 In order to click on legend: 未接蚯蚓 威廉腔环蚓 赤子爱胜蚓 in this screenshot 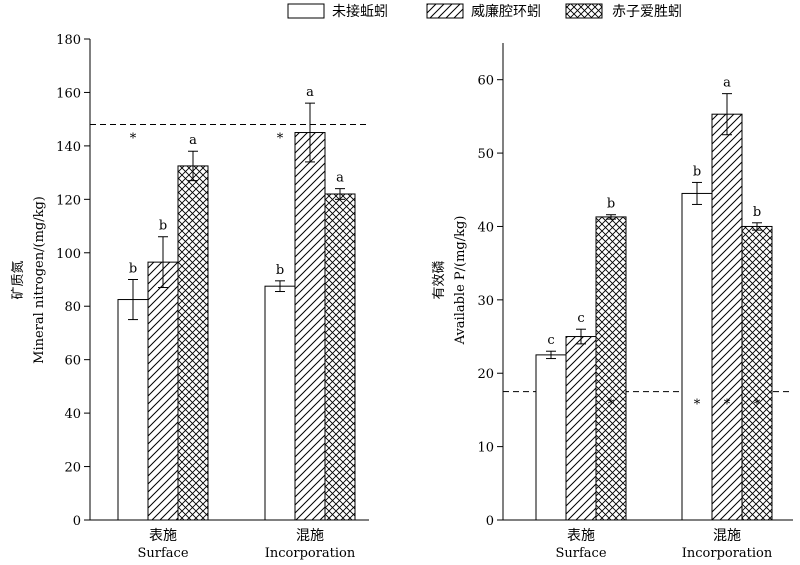, I will do `click(484, 11)`.